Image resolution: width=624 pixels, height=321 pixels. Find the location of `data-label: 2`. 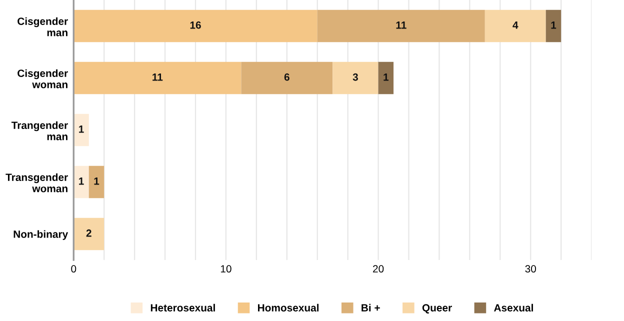

data-label: 2 is located at coordinates (89, 233).